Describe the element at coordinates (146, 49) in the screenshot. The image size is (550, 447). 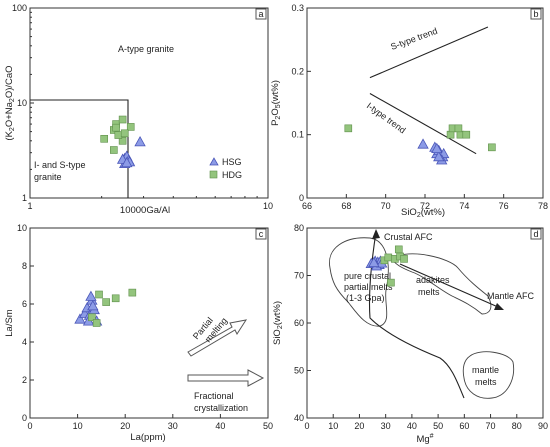
I see `panel-a-region-a-type: A-type granite` at that location.